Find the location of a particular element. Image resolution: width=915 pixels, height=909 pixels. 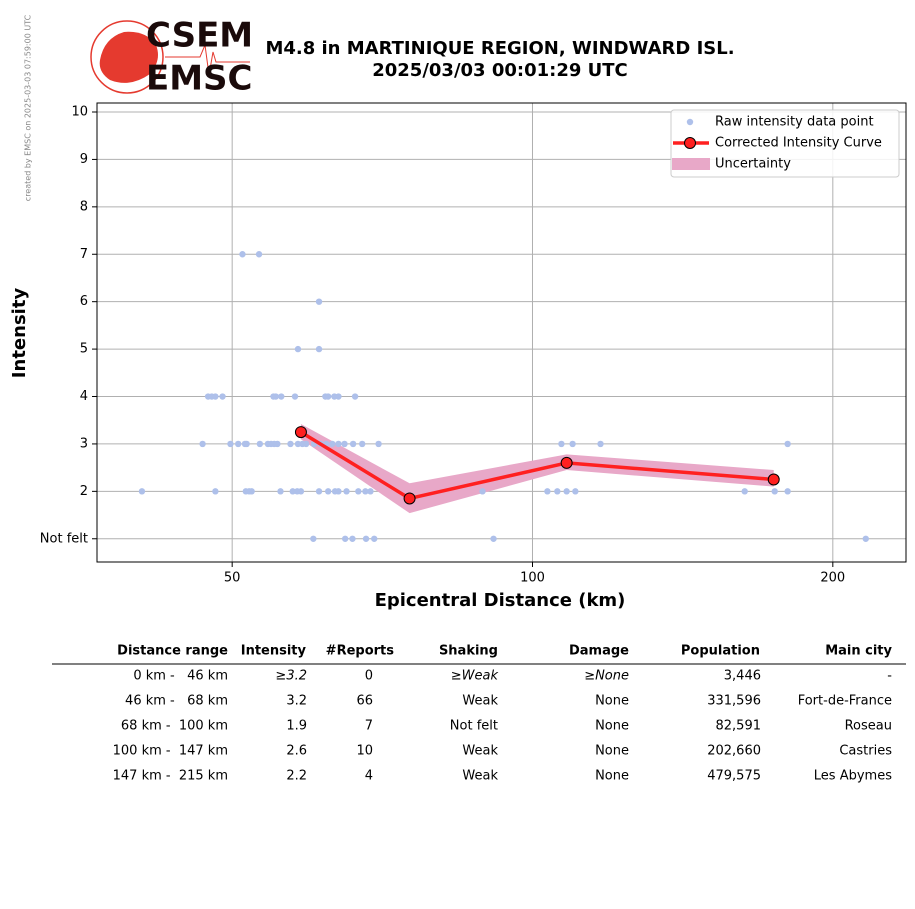

y-tick-label: 2 is located at coordinates (84, 491).